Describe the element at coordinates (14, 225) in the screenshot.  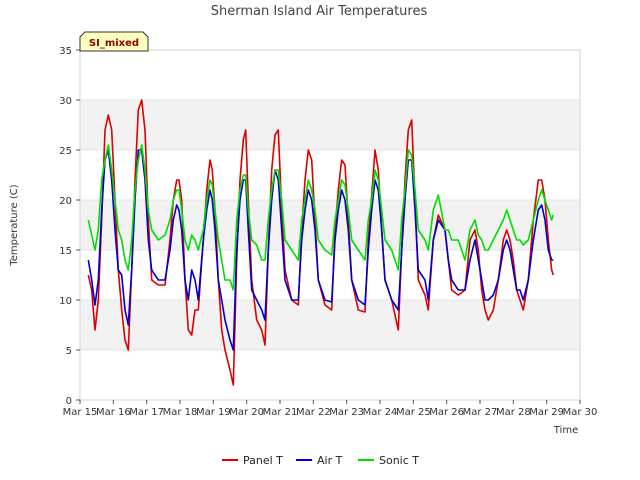
I see `y-axis-label: Temperature (C)` at that location.